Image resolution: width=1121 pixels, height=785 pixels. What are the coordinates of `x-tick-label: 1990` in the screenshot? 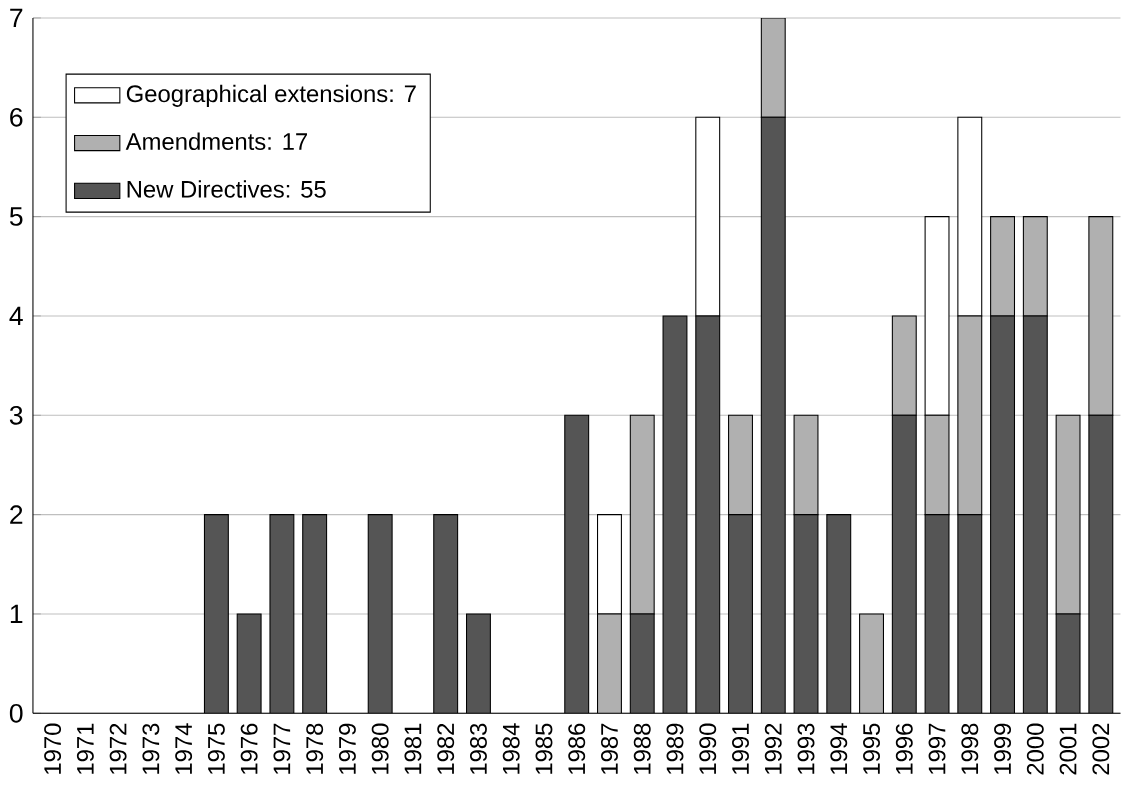 It's located at (708, 749).